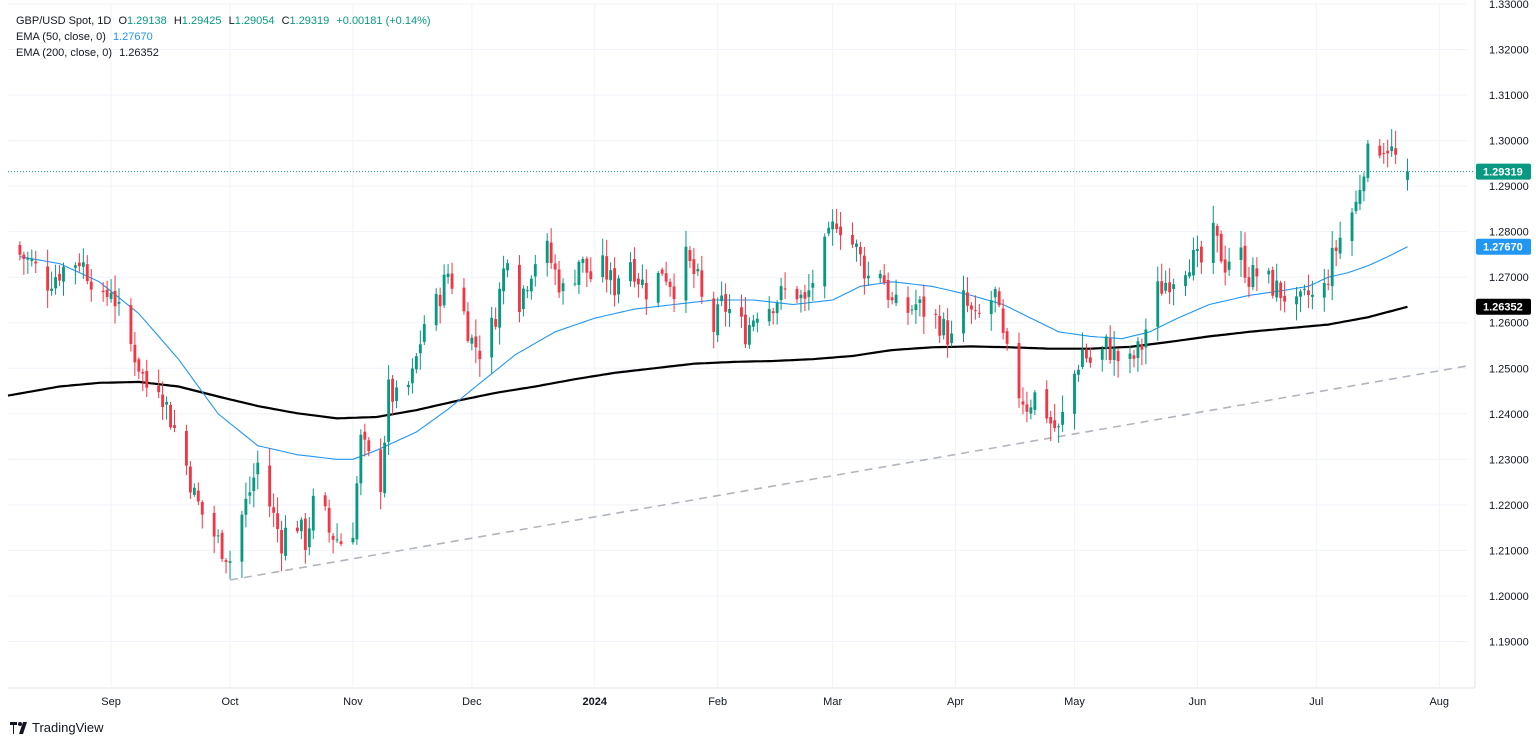  I want to click on y-tick-label: 1.23000, so click(1509, 460).